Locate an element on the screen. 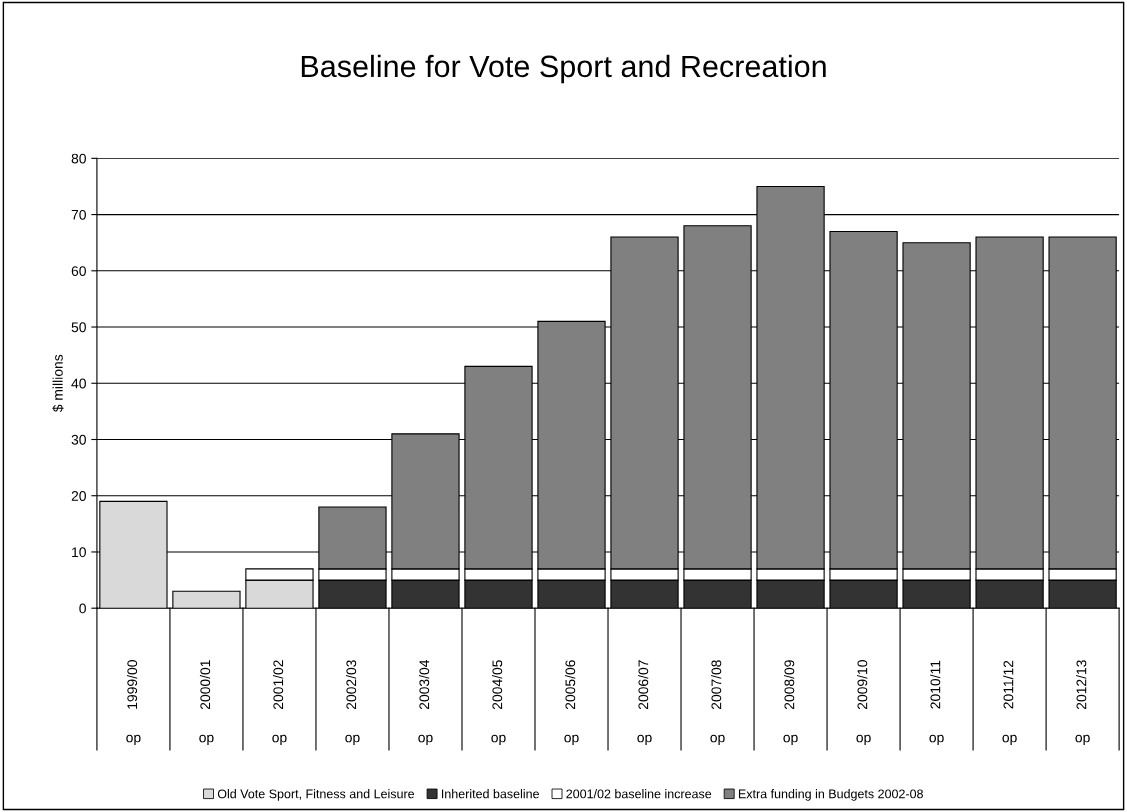 This screenshot has height=812, width=1127. category-label: 2004/05 op is located at coordinates (498, 703).